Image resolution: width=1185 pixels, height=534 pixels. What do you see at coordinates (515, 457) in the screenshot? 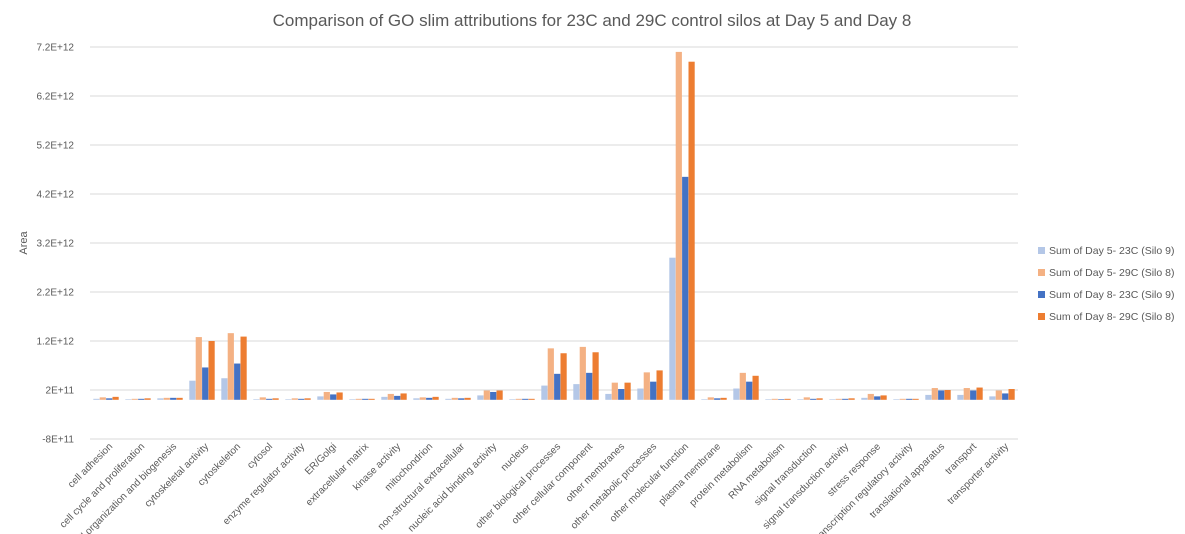
I see `x-tick-label: nucleus` at bounding box center [515, 457].